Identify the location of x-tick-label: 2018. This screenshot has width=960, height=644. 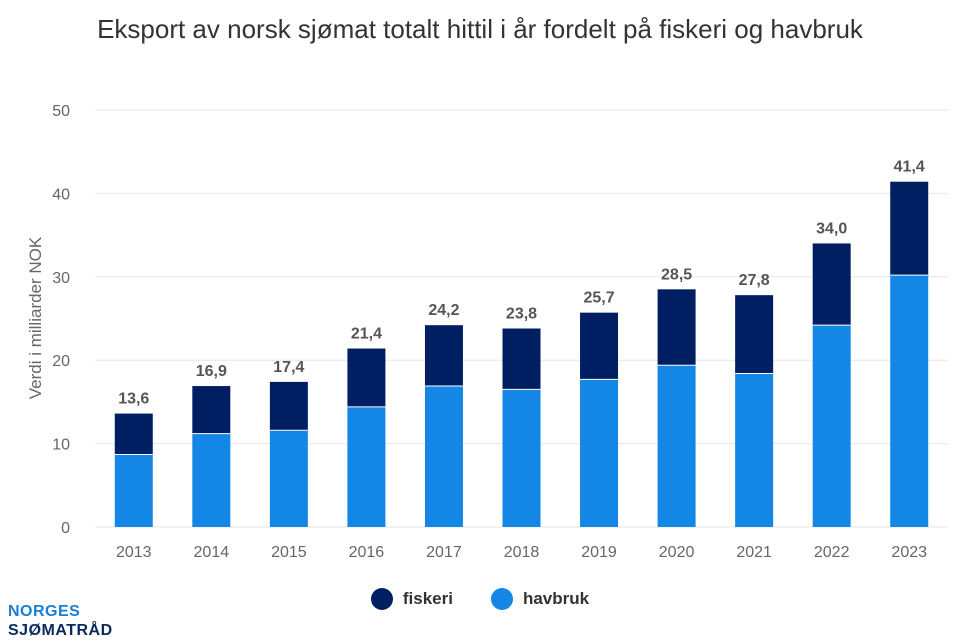
(522, 552).